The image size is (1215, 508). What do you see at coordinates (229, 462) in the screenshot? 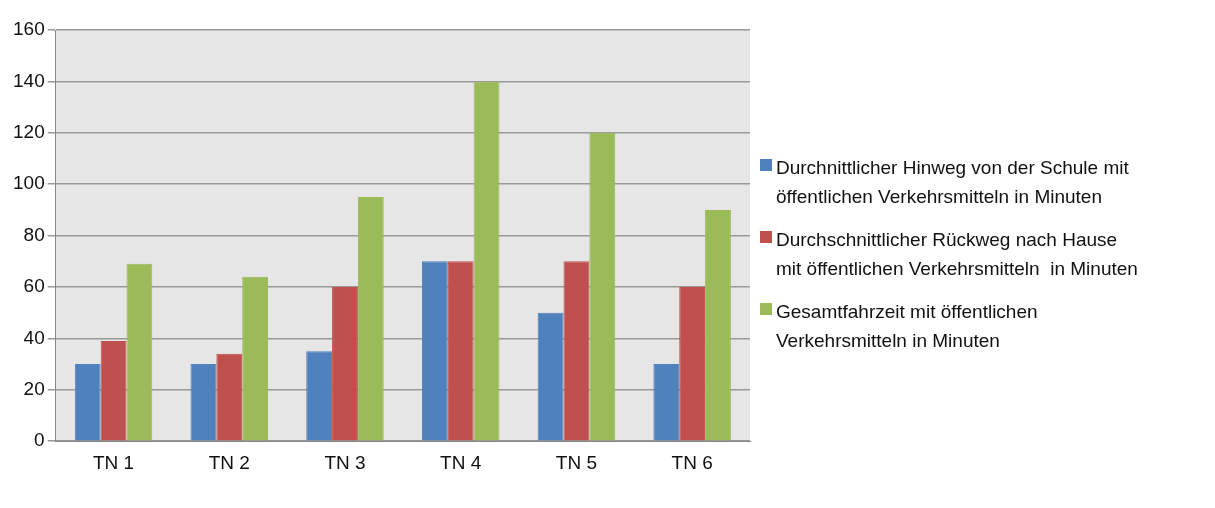
I see `x-tick-label: TN 2` at bounding box center [229, 462].